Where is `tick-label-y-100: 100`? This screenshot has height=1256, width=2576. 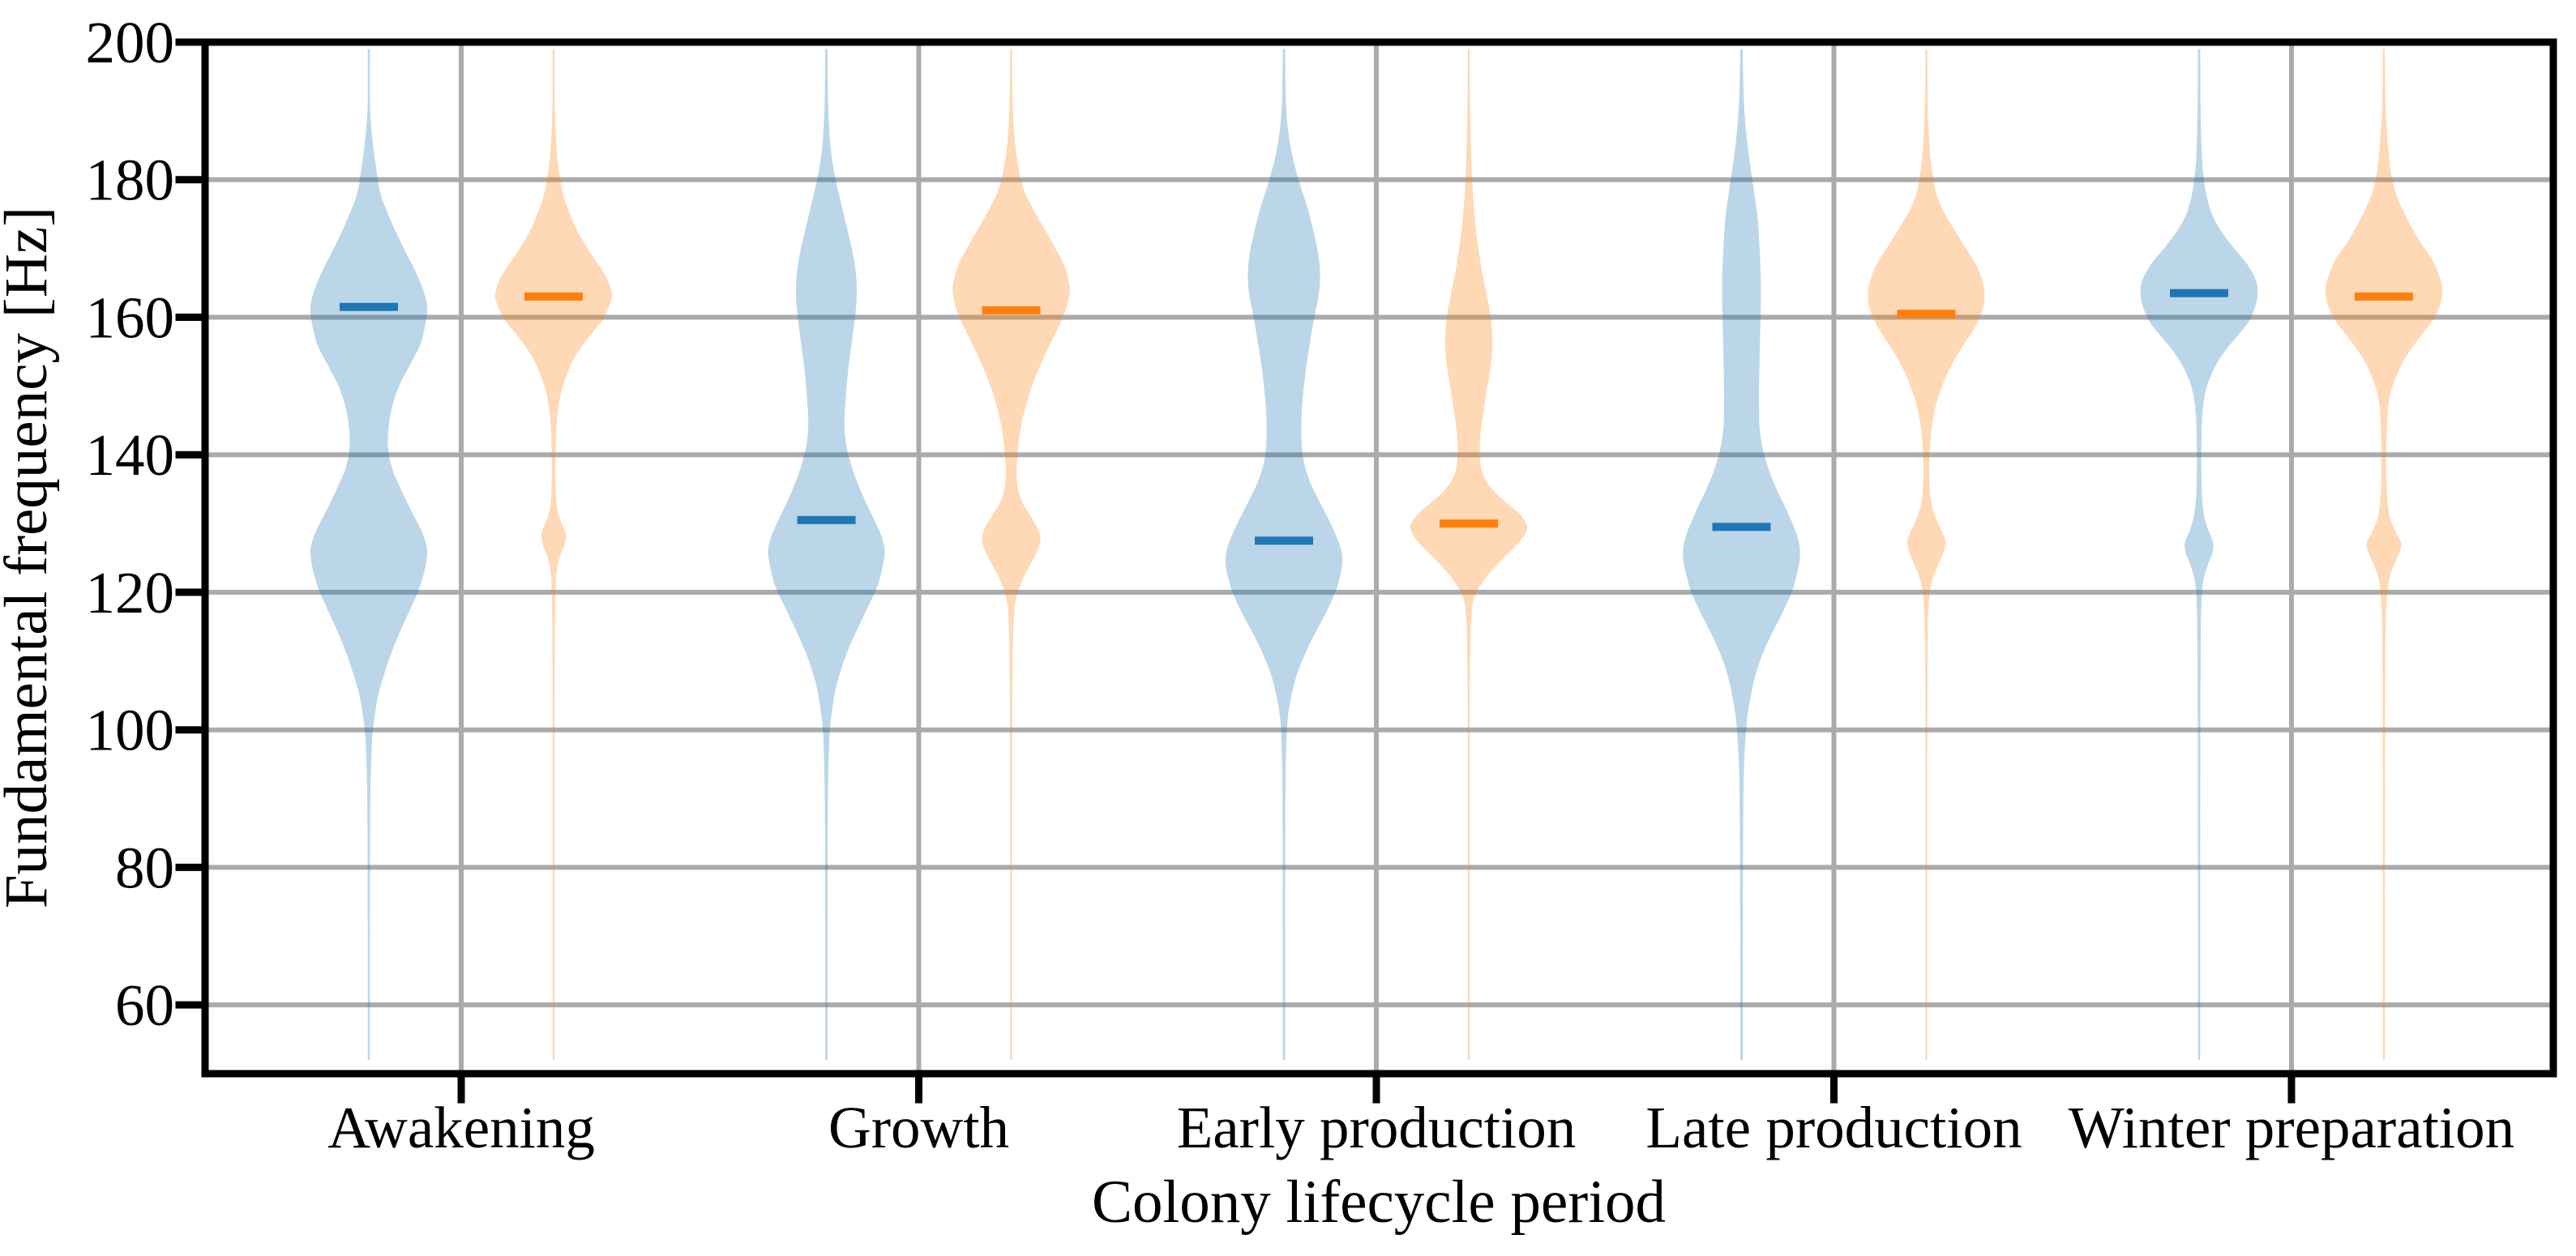
tick-label-y-100: 100 is located at coordinates (130, 730).